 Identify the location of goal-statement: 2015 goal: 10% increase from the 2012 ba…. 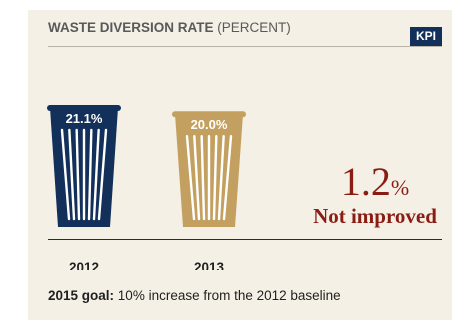
(194, 295).